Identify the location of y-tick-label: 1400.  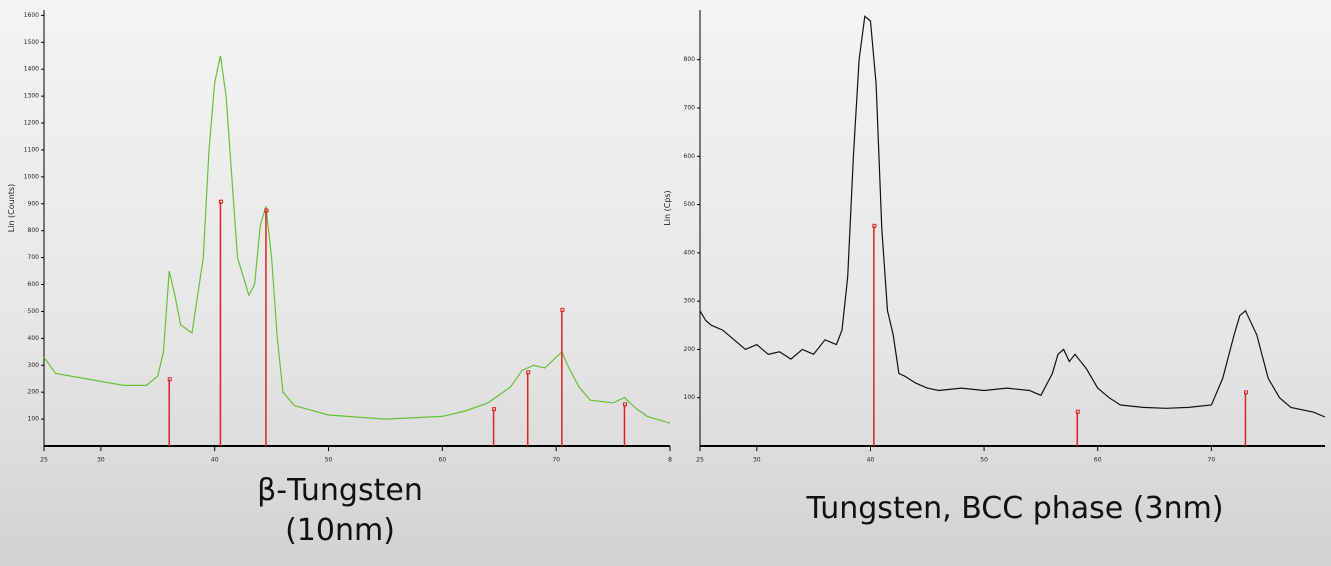
(31, 69).